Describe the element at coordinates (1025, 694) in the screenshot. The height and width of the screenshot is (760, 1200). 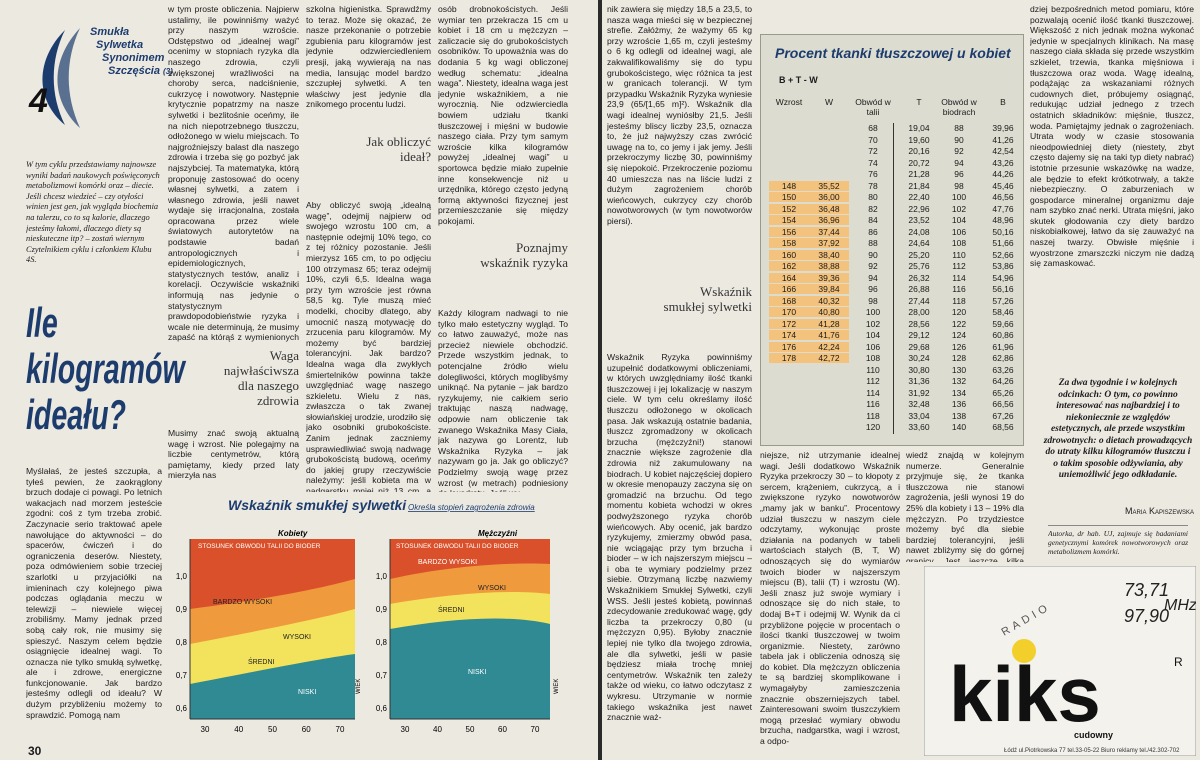
I see `ad-name: kiks` at that location.